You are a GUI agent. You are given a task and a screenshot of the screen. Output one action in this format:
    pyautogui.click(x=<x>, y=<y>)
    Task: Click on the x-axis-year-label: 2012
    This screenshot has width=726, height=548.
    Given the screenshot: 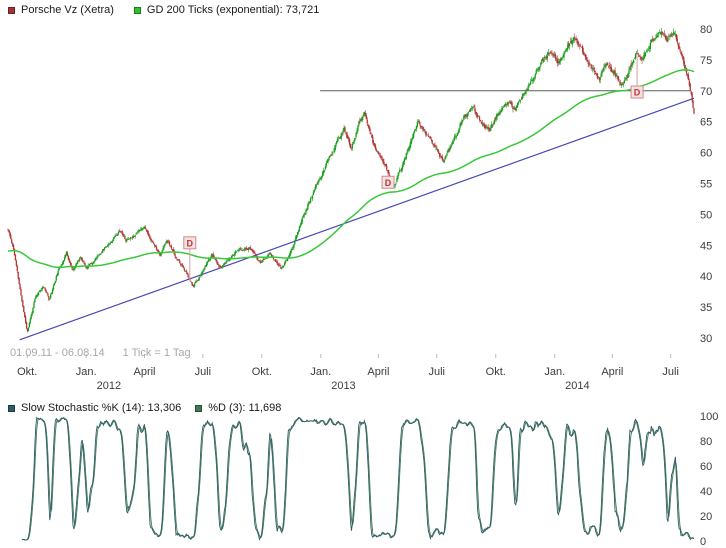 What is the action you would take?
    pyautogui.click(x=109, y=386)
    